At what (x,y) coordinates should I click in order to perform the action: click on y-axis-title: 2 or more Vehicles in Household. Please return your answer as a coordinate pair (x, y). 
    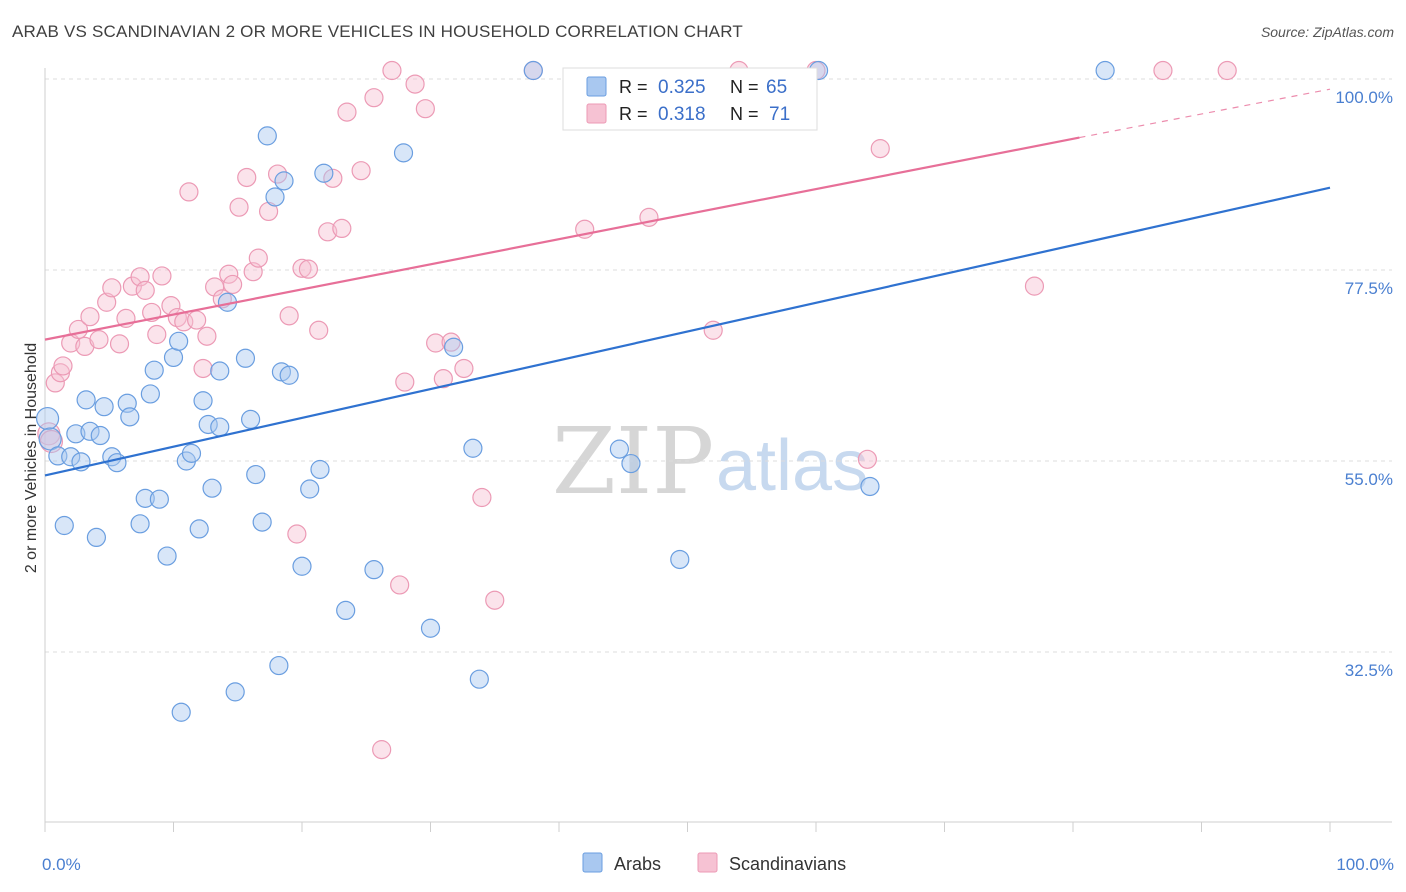
    Looking at the image, I should click on (31, 458).